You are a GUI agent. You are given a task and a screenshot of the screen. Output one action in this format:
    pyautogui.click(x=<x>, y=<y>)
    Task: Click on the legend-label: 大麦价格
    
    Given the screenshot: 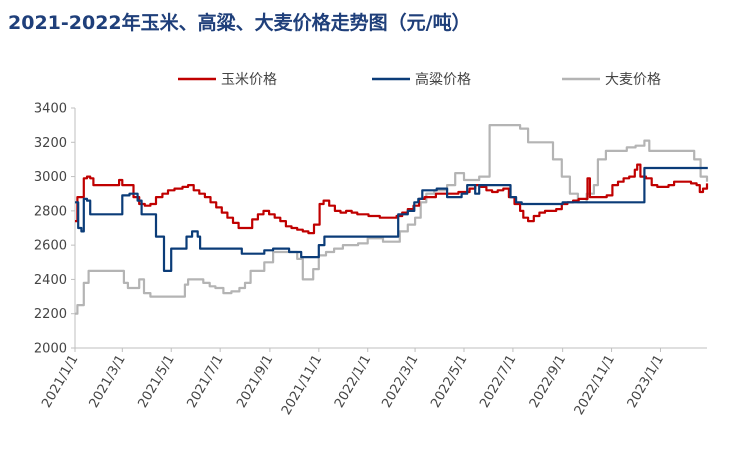 What is the action you would take?
    pyautogui.click(x=633, y=80)
    